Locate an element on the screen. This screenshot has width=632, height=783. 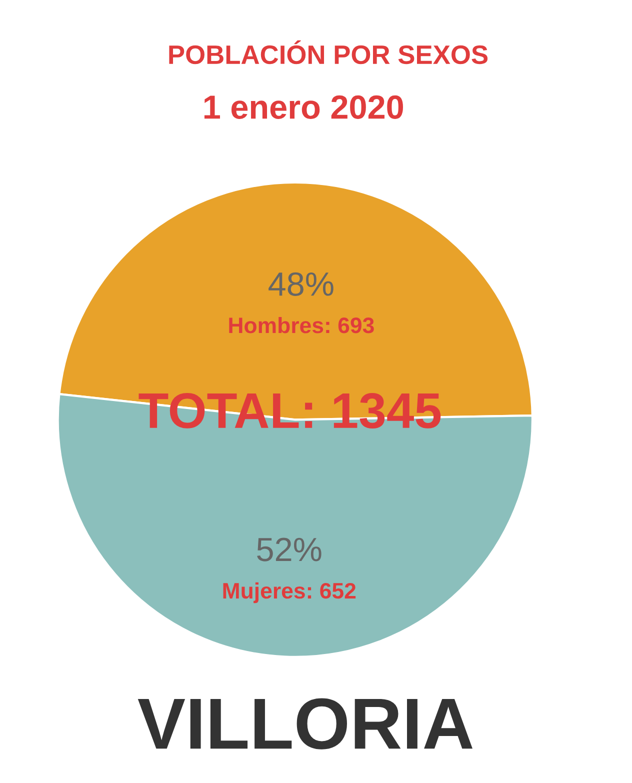
slice-label: Mujeres: 652 is located at coordinates (289, 593).